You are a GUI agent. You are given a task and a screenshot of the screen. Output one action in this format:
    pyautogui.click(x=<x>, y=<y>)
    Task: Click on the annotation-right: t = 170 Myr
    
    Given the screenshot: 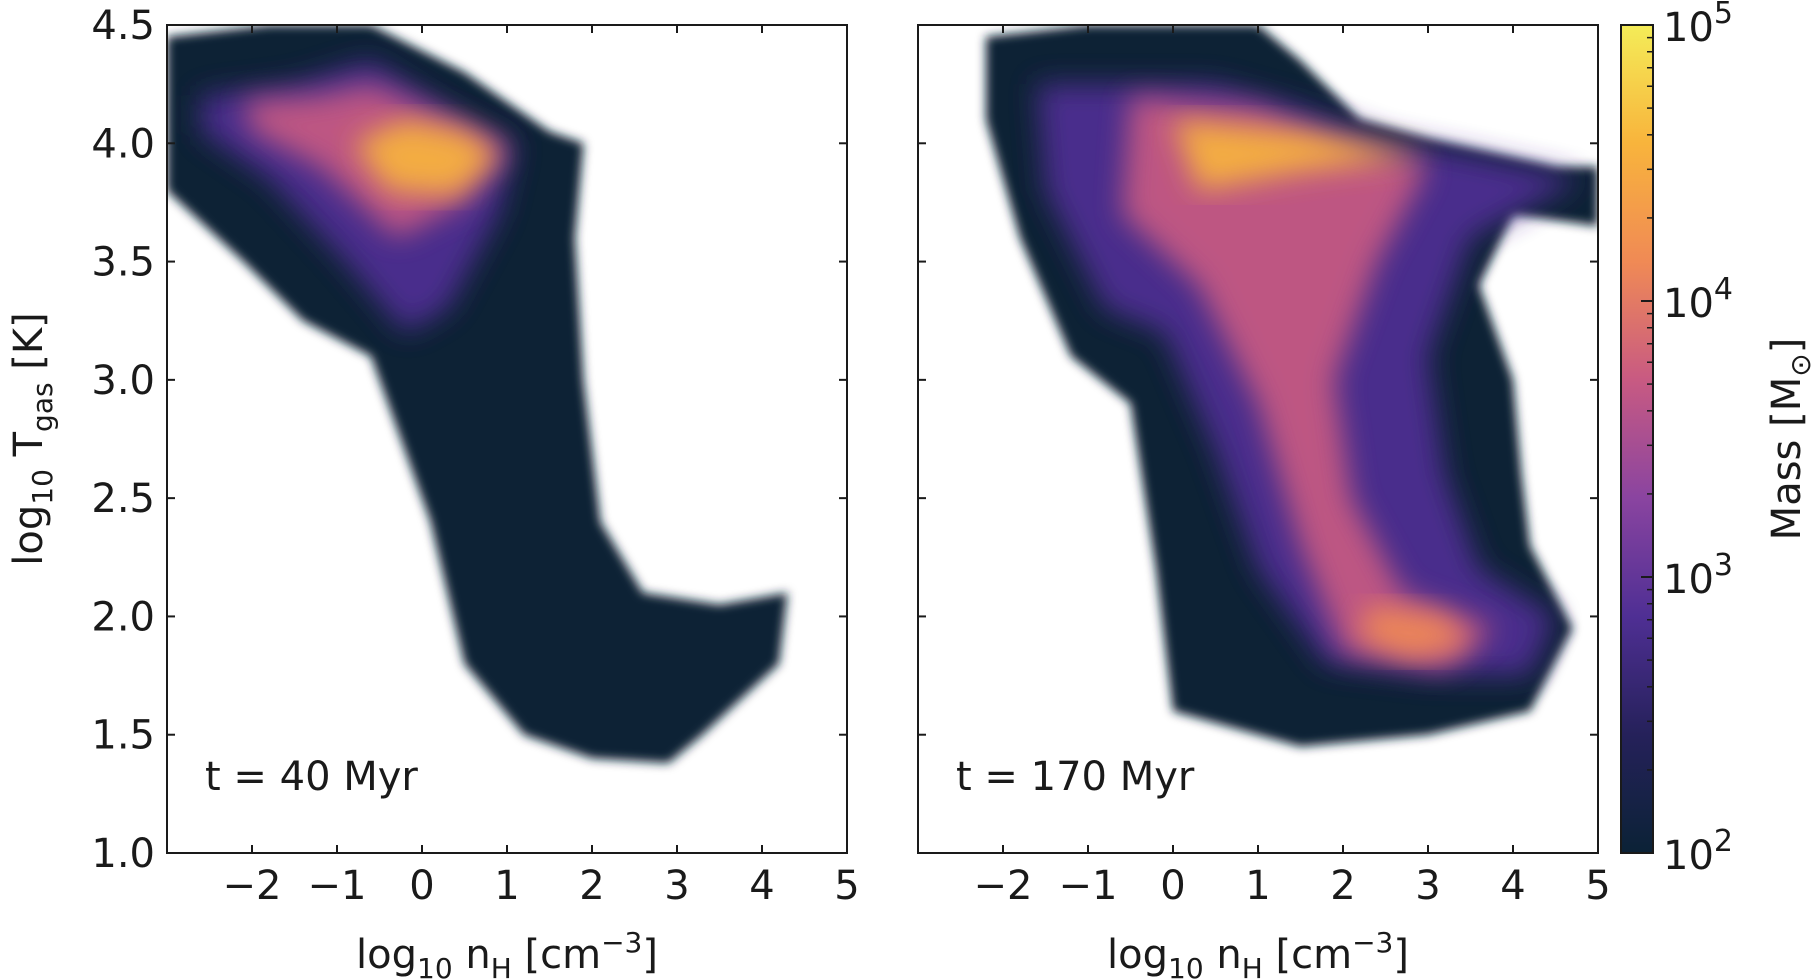 What is the action you would take?
    pyautogui.click(x=1075, y=777)
    